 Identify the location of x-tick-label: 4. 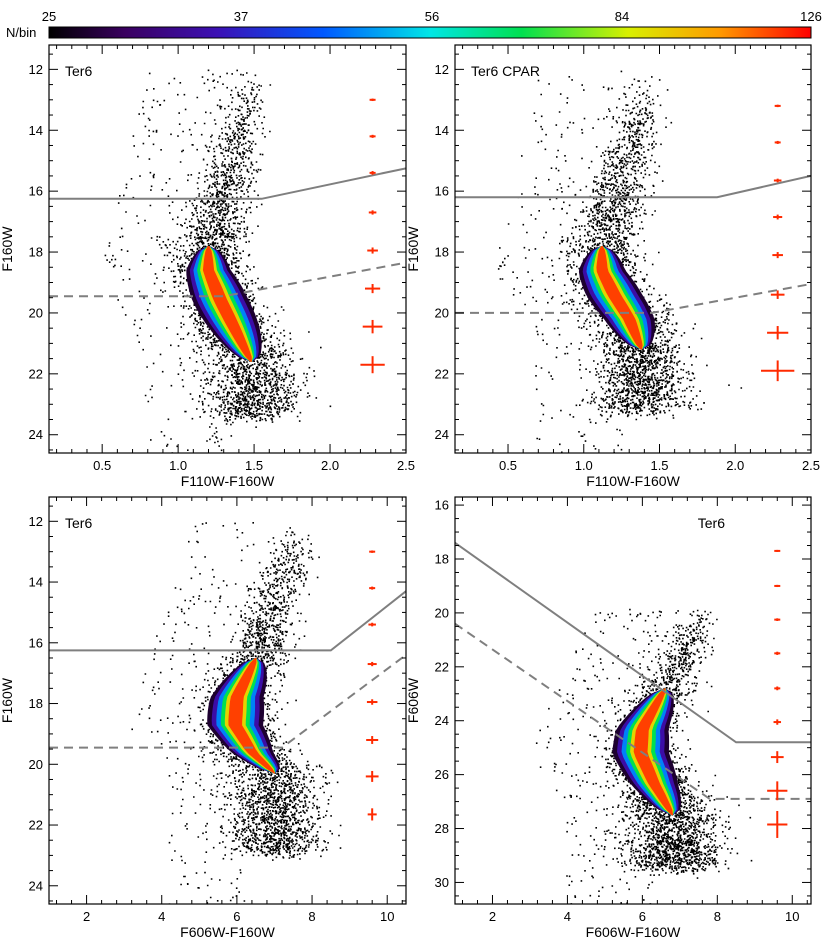
(567, 916).